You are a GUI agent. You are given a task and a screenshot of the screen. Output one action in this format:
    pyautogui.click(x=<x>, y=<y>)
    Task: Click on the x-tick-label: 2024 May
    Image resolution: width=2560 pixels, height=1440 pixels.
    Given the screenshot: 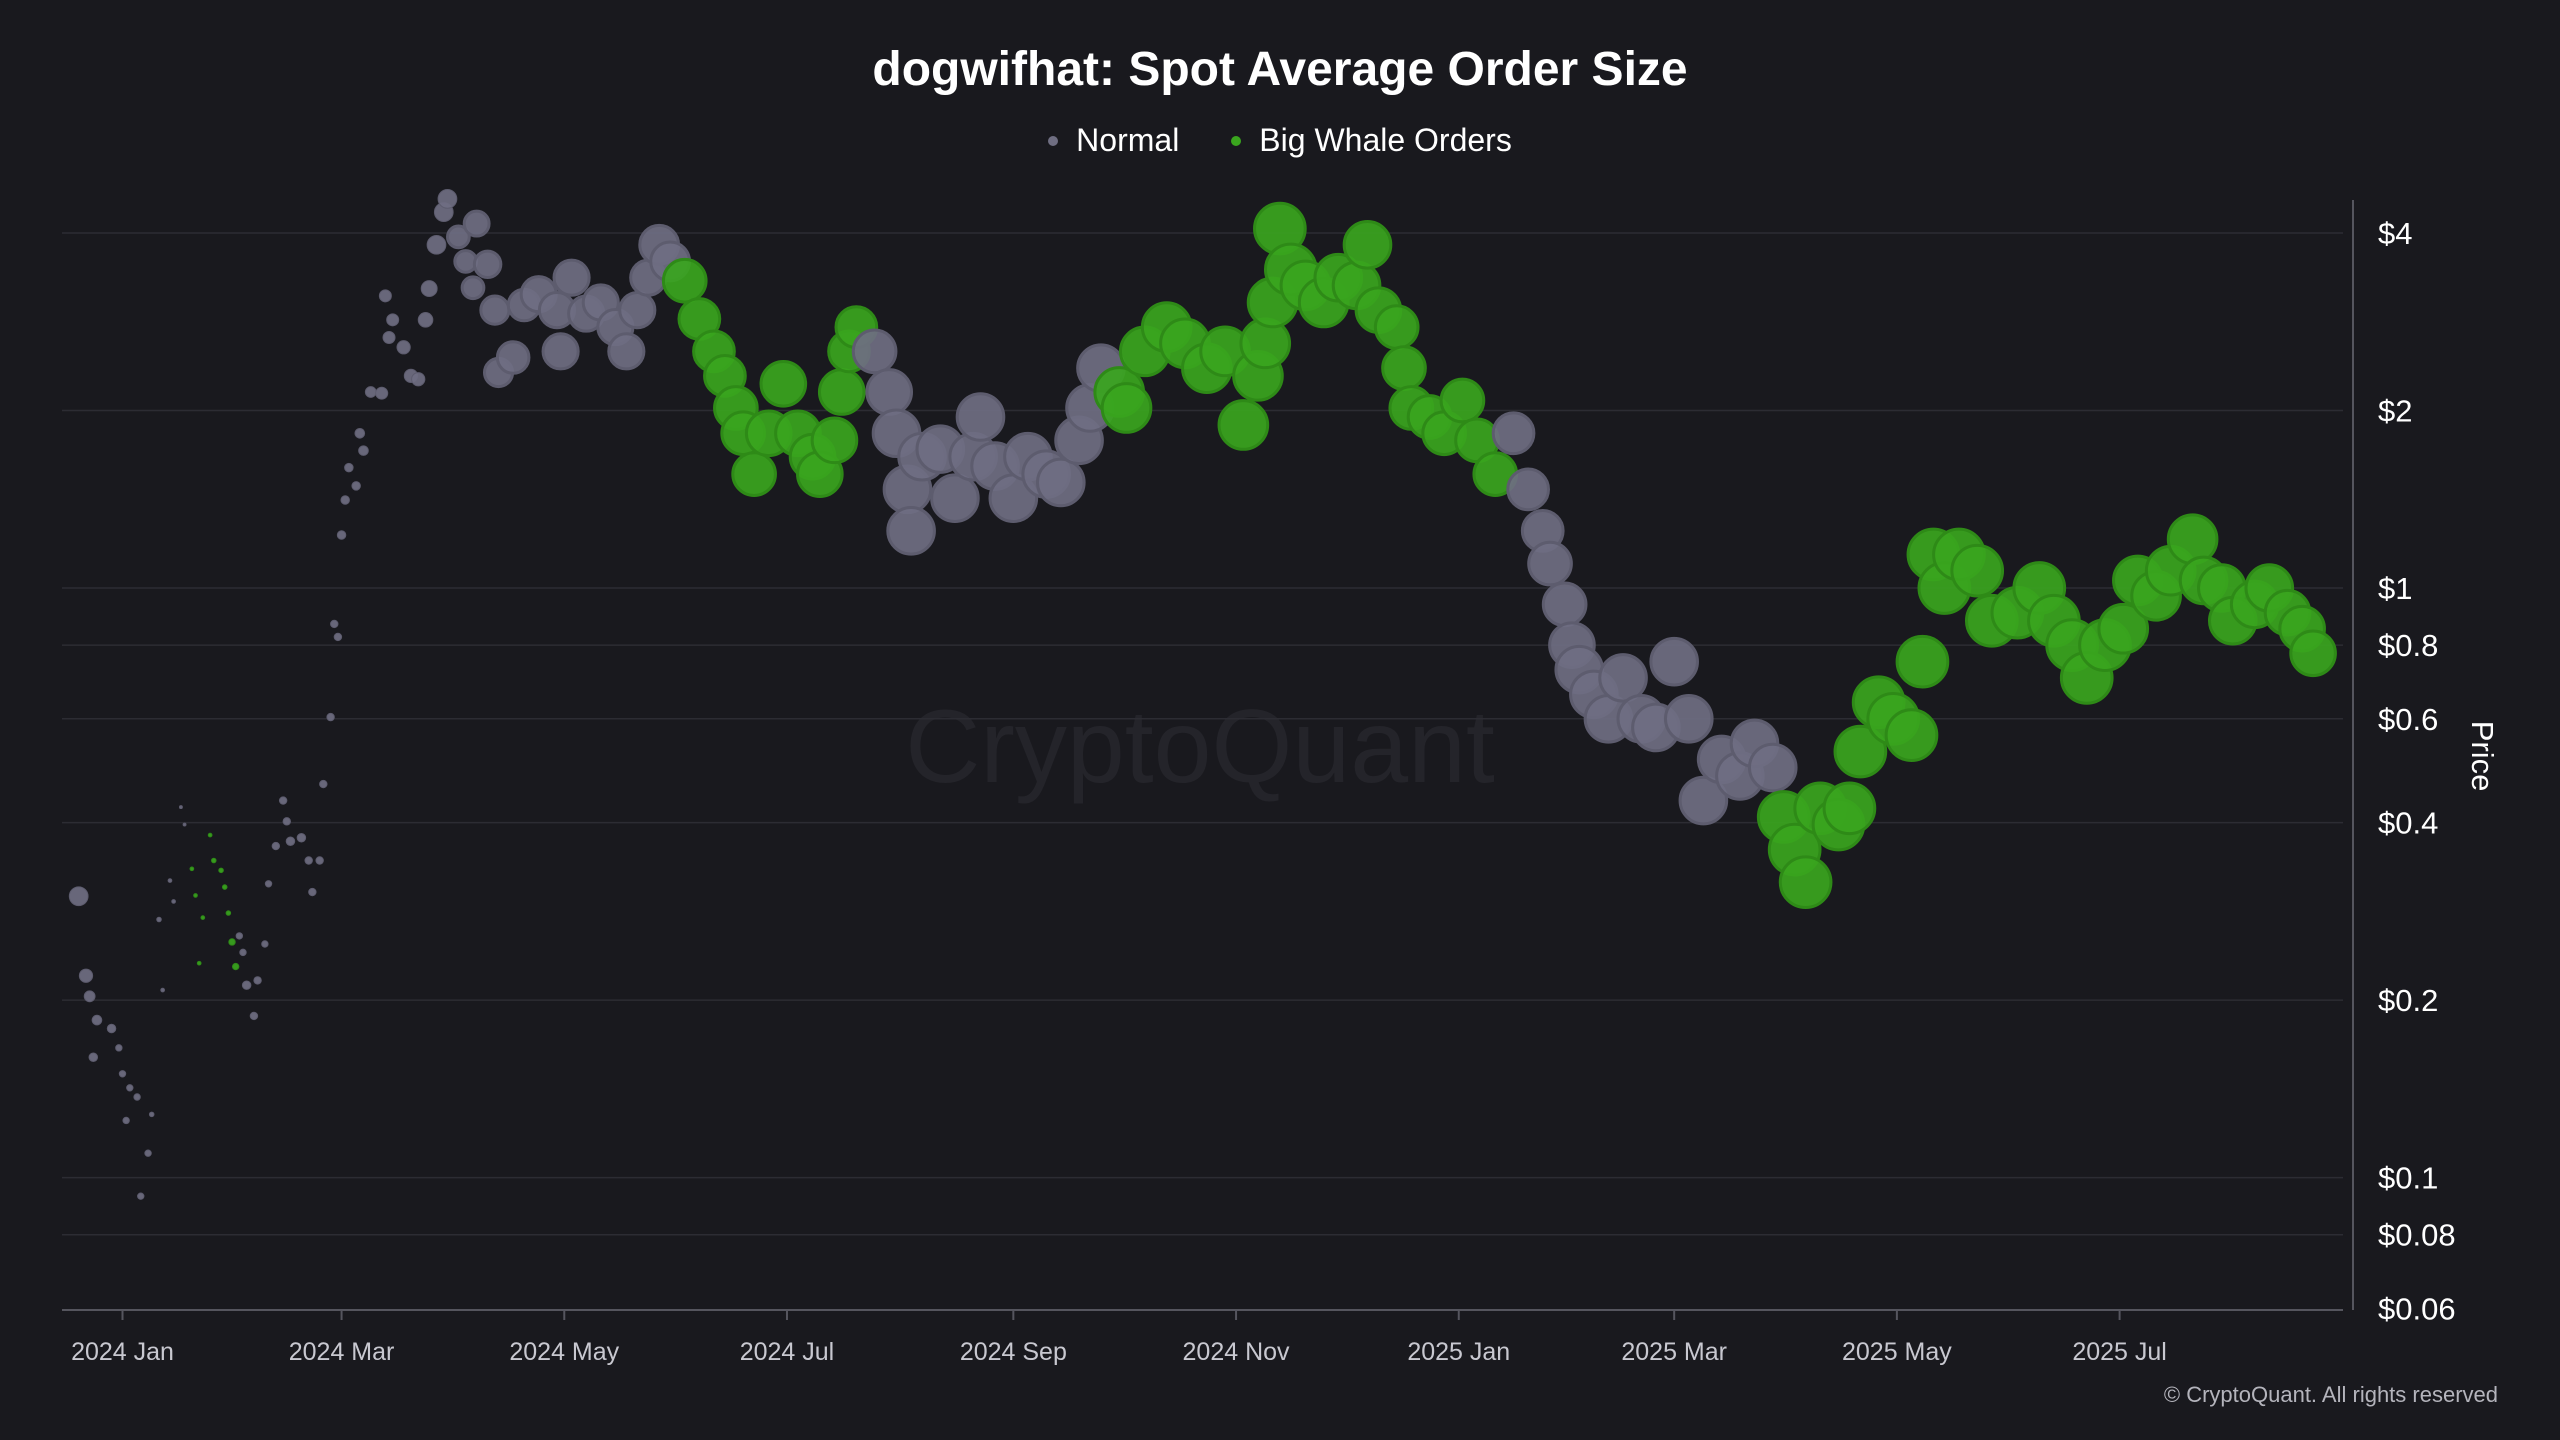 What is the action you would take?
    pyautogui.click(x=564, y=1352)
    